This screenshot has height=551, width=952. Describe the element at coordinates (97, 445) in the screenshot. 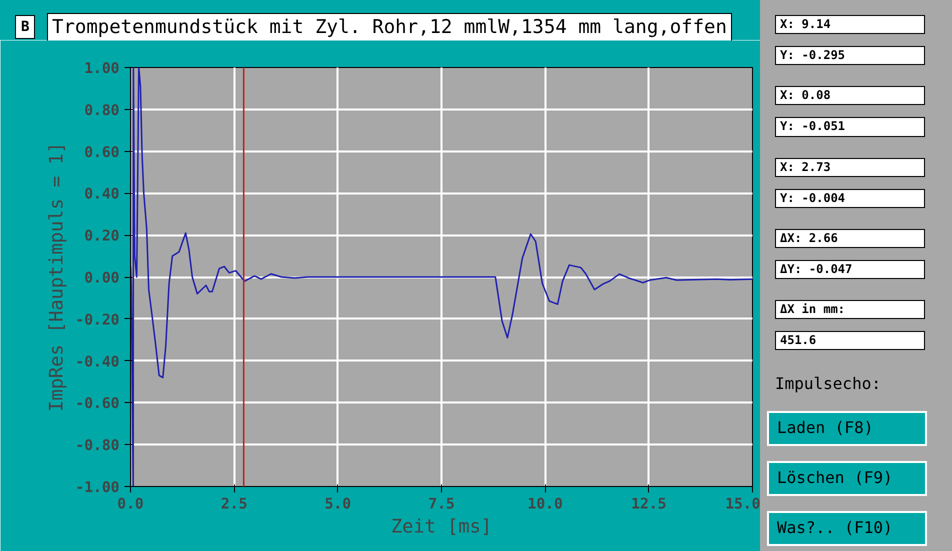

I see `y-tick-label: -0.80` at that location.